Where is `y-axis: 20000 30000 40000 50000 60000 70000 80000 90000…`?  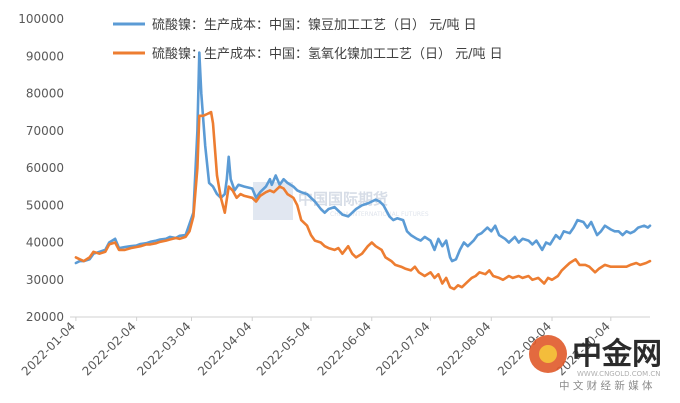 y-axis: 20000 30000 40000 50000 60000 70000 80000 90000… is located at coordinates (41, 168).